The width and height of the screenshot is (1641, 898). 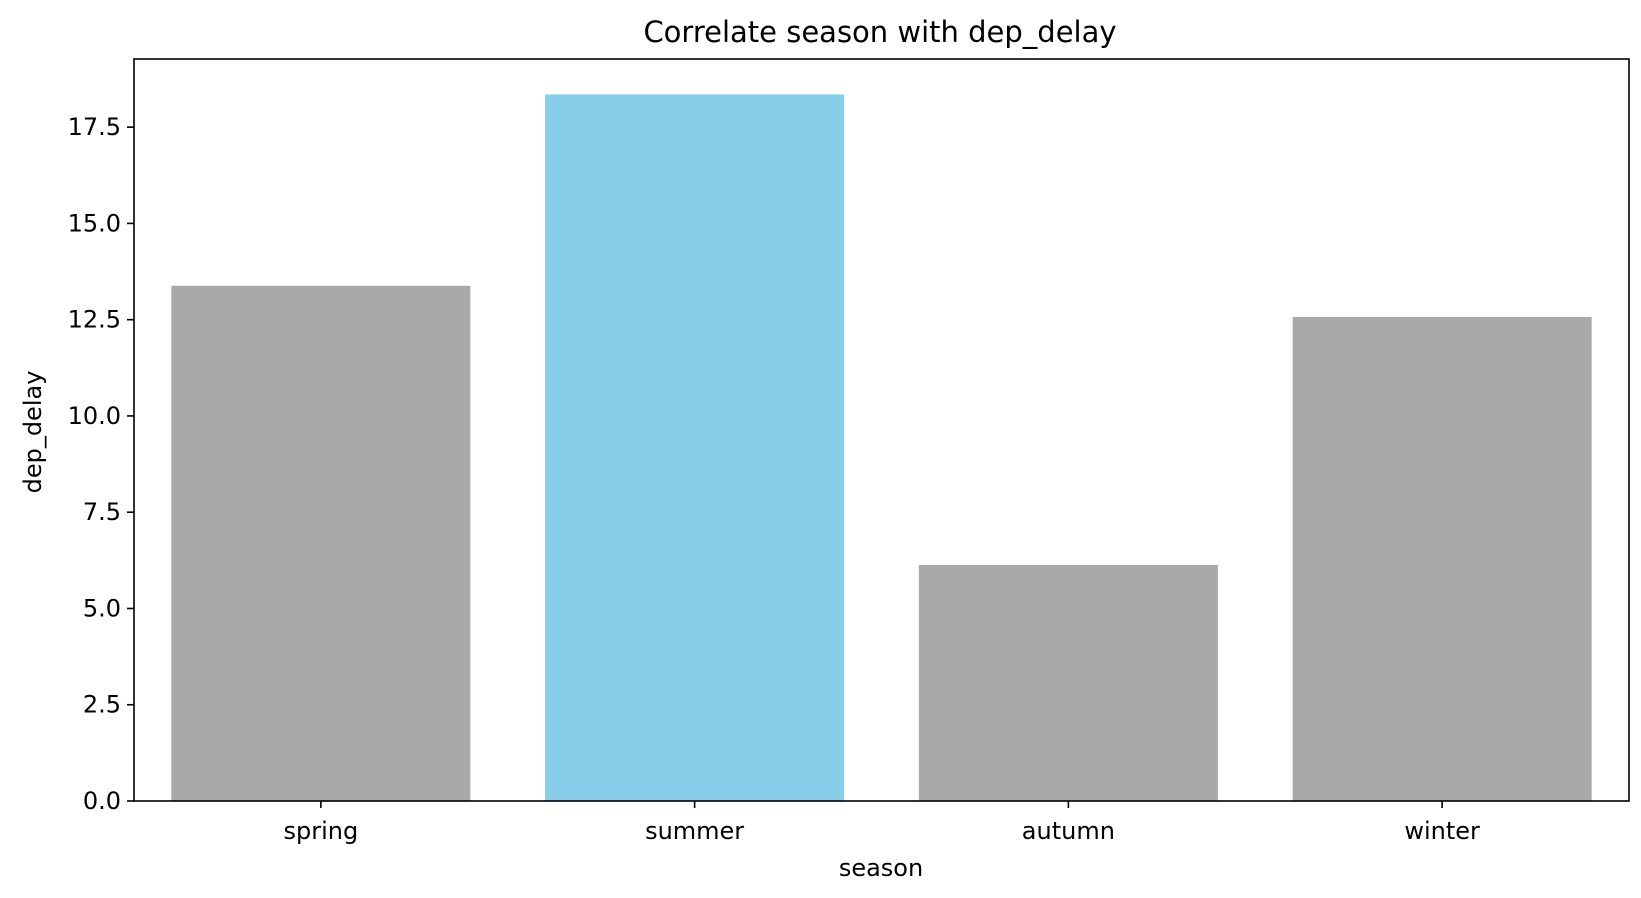 I want to click on bar-summer, so click(x=695, y=448).